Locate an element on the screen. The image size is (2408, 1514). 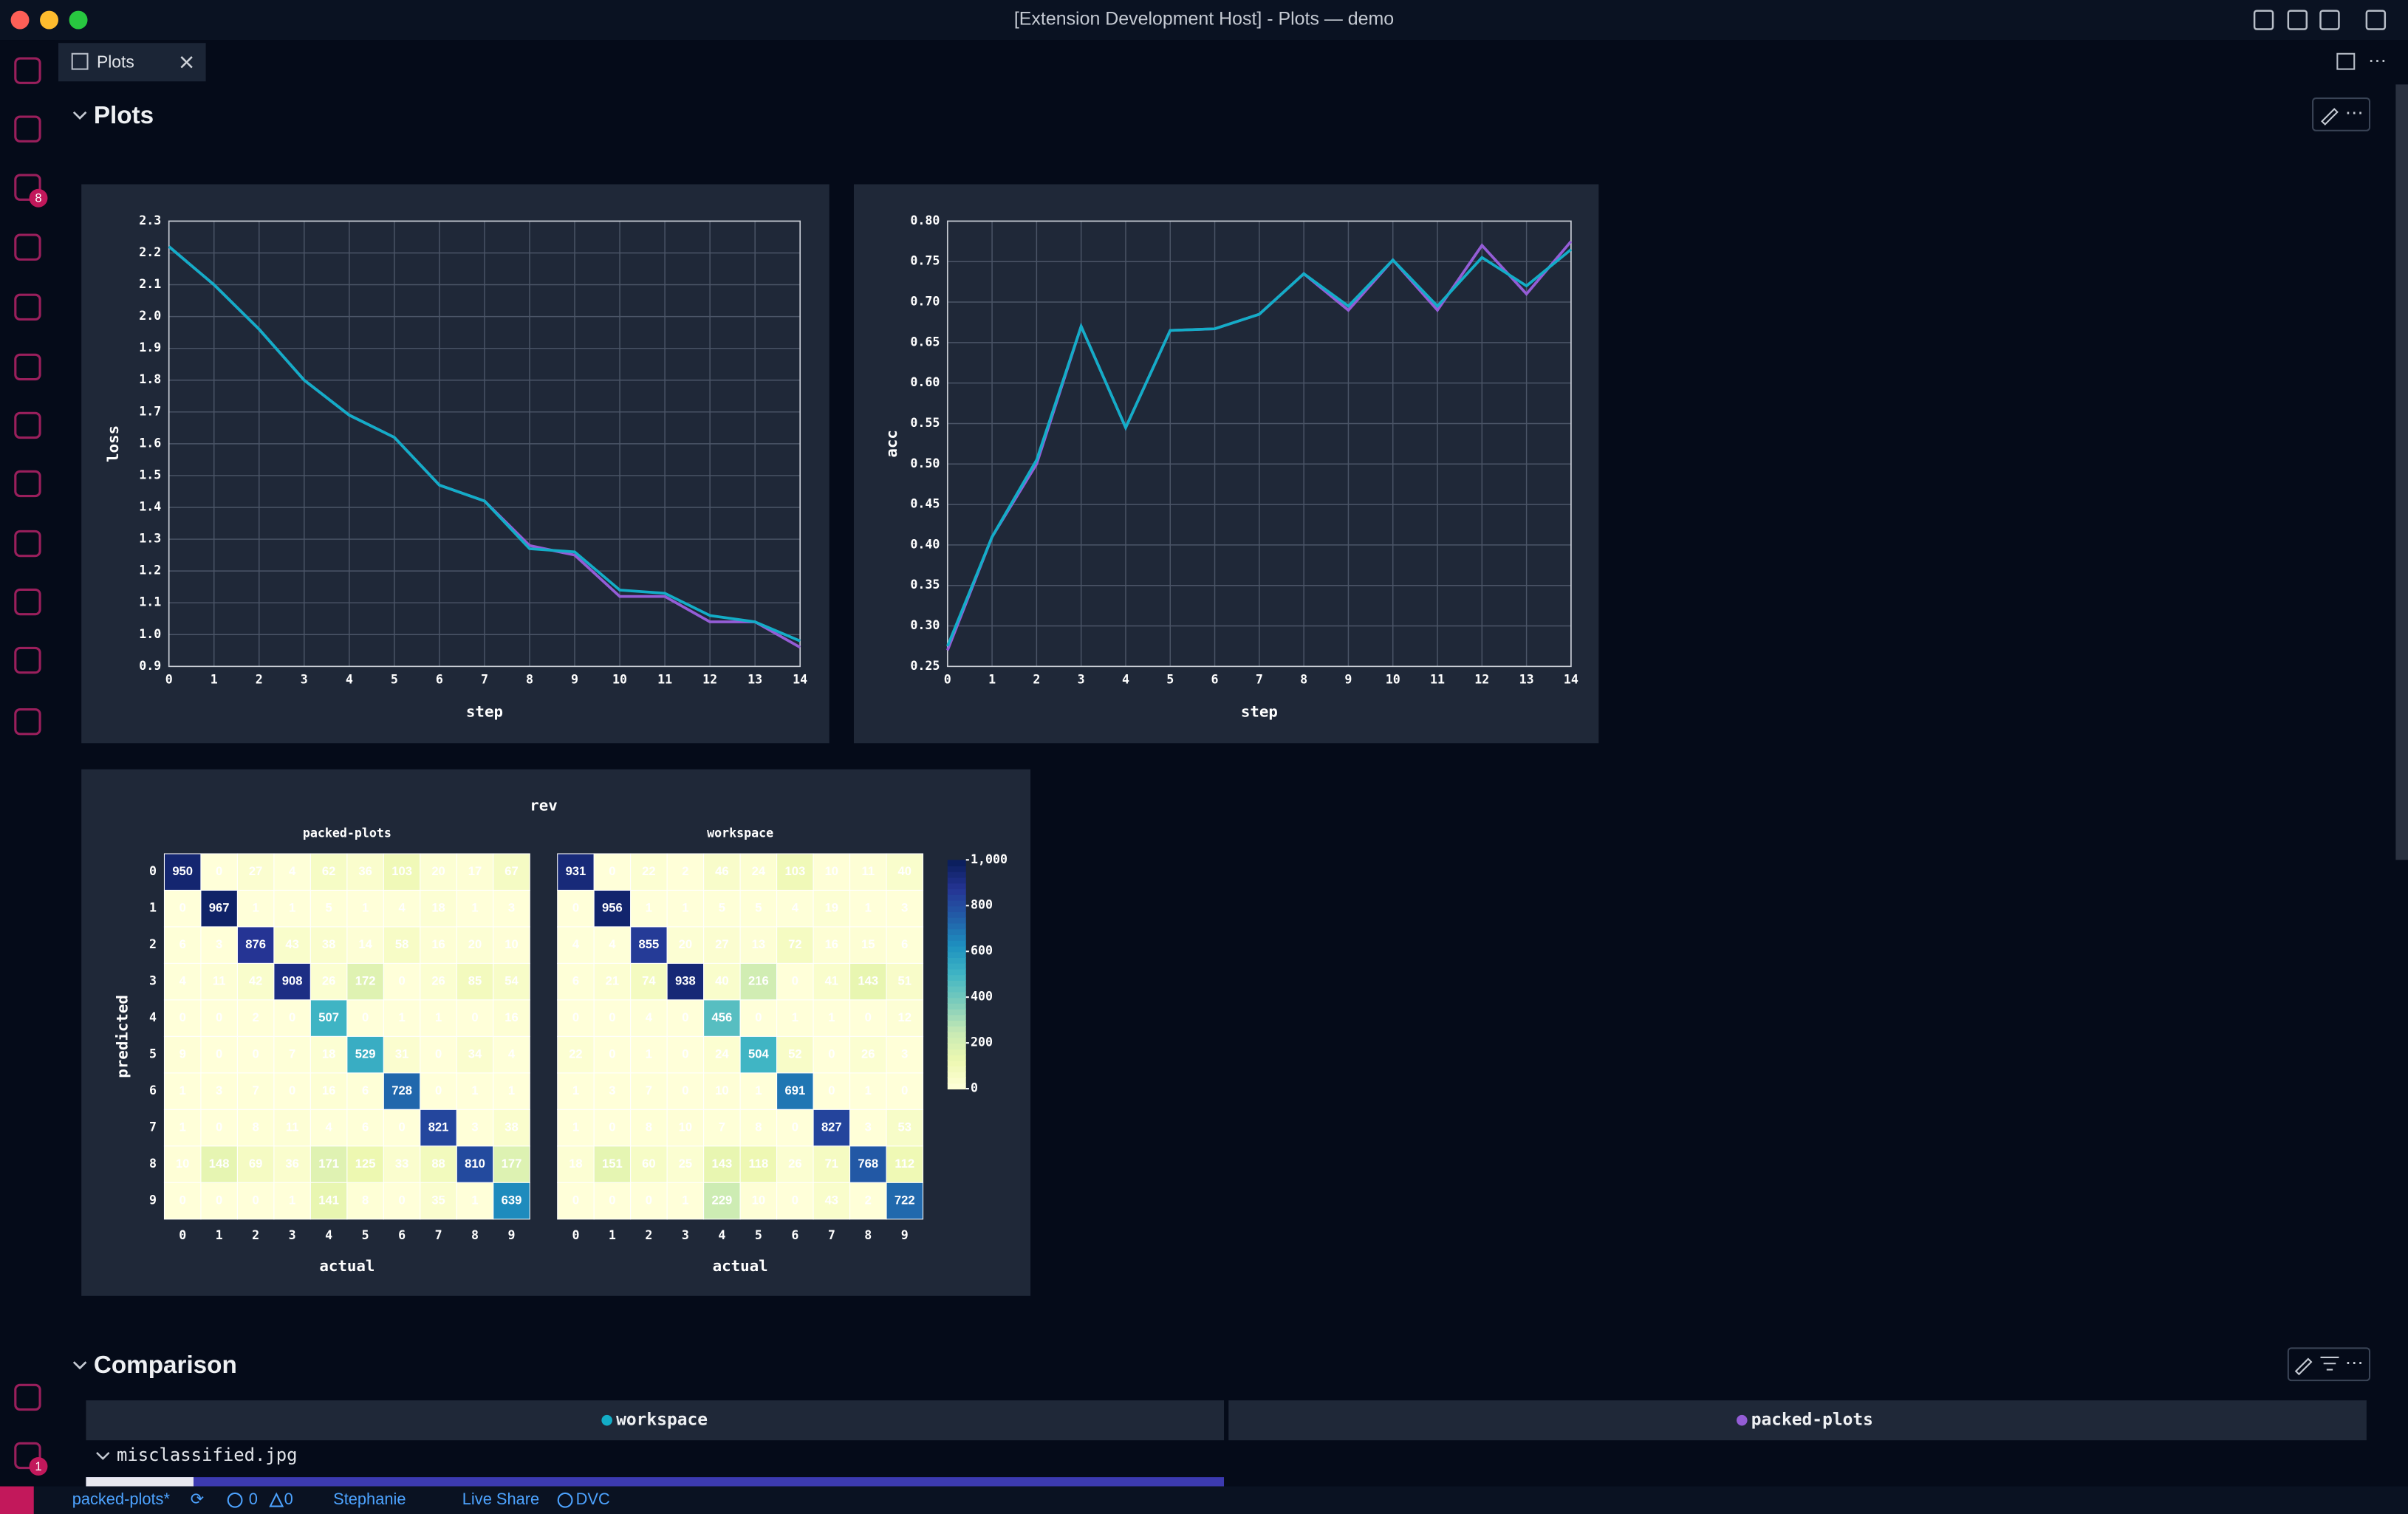
x-tick-label: 6 is located at coordinates (439, 680).